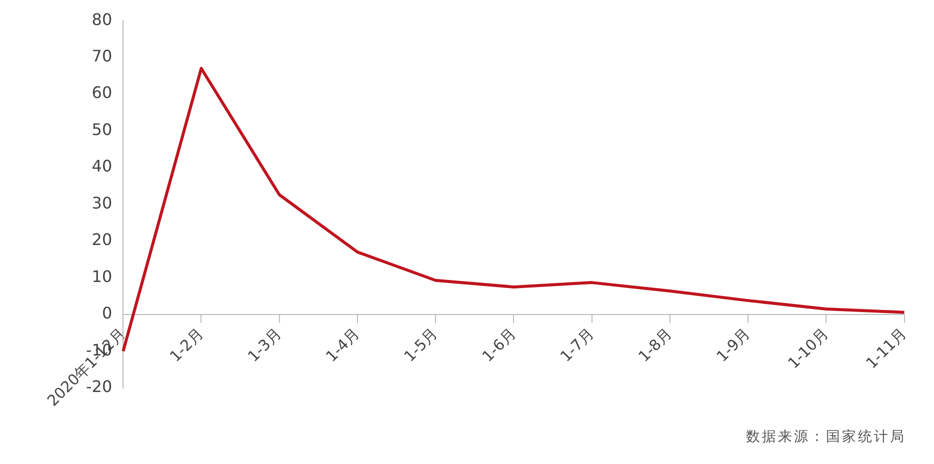 This screenshot has width=934, height=464. What do you see at coordinates (107, 313) in the screenshot?
I see `y-tick-label: 0` at bounding box center [107, 313].